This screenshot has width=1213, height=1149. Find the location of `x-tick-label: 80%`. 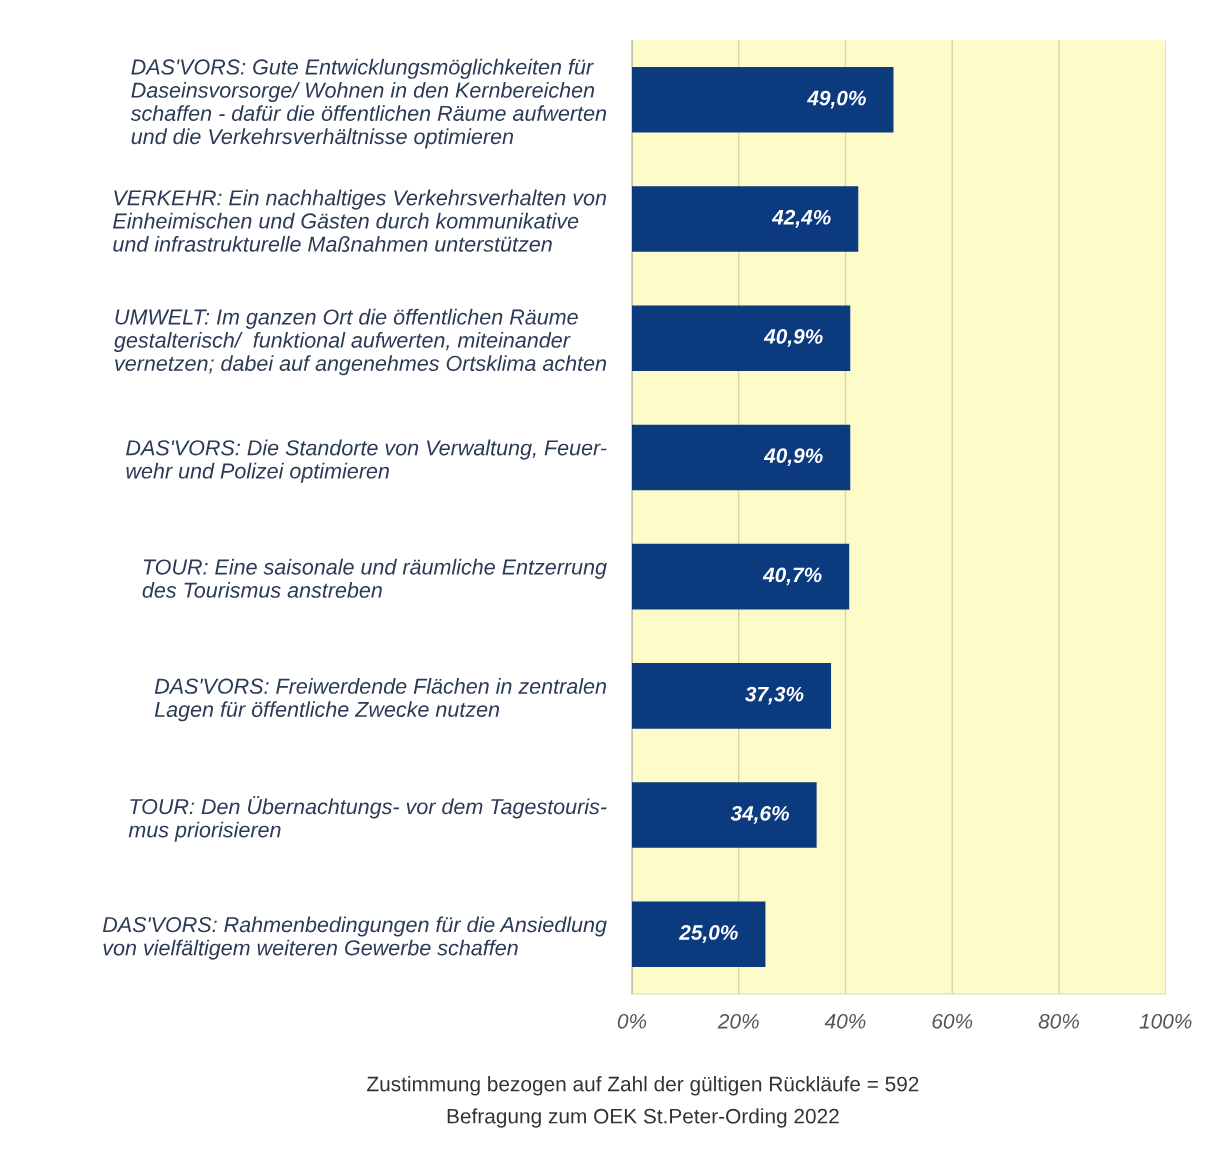

x-tick-label: 80% is located at coordinates (1058, 1021).